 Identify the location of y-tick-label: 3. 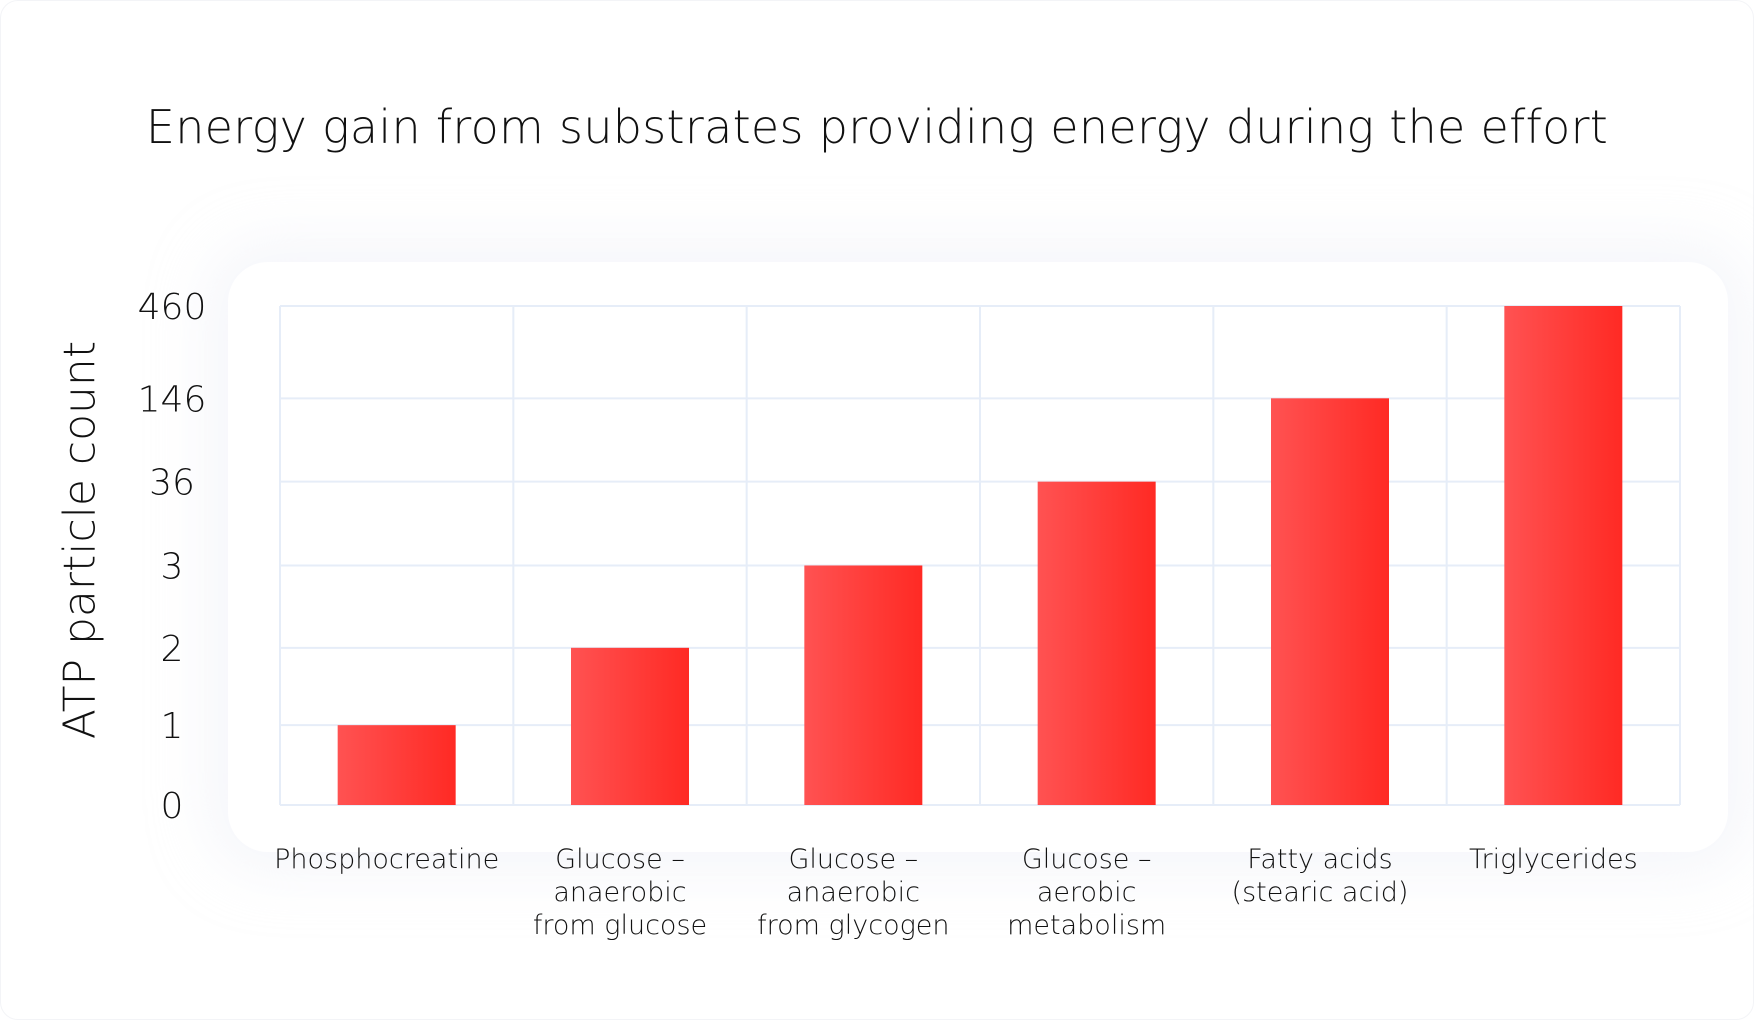
(172, 566).